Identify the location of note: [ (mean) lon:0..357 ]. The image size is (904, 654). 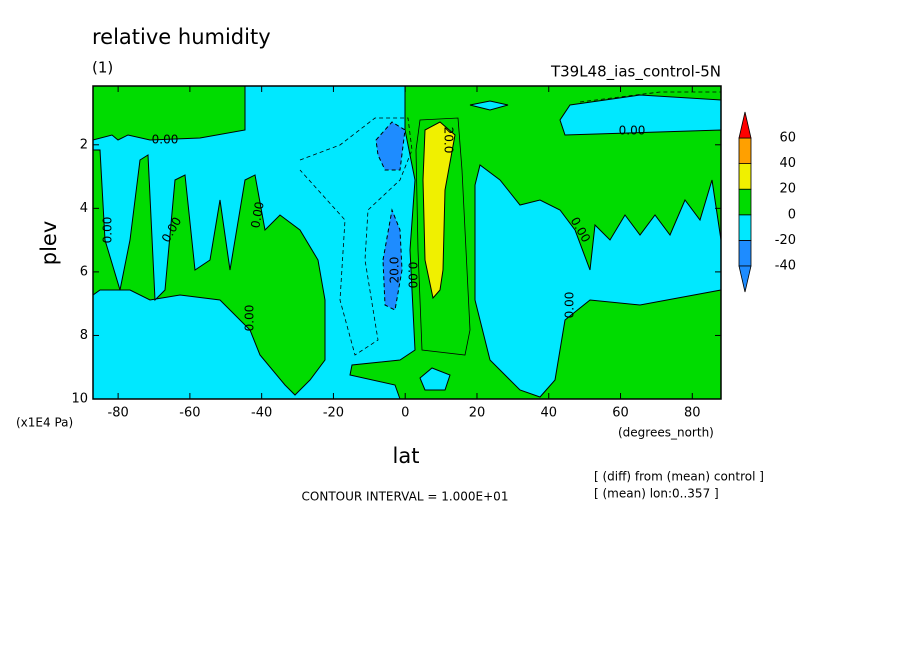
(656, 494).